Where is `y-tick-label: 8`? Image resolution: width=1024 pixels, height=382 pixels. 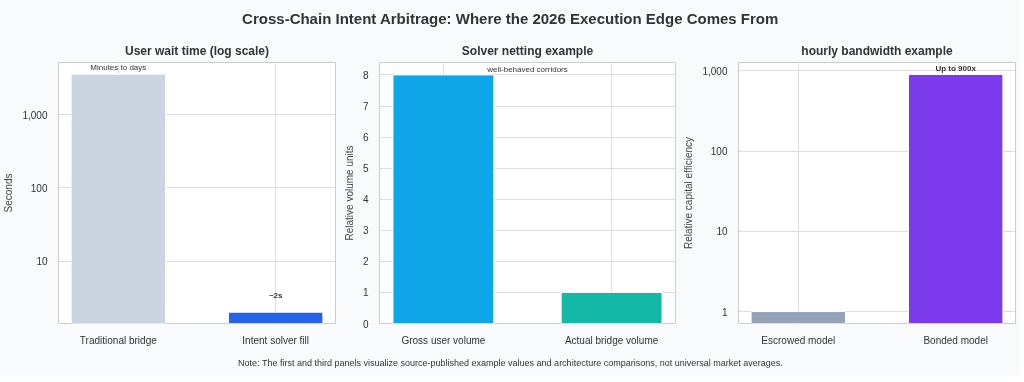 y-tick-label: 8 is located at coordinates (365, 75).